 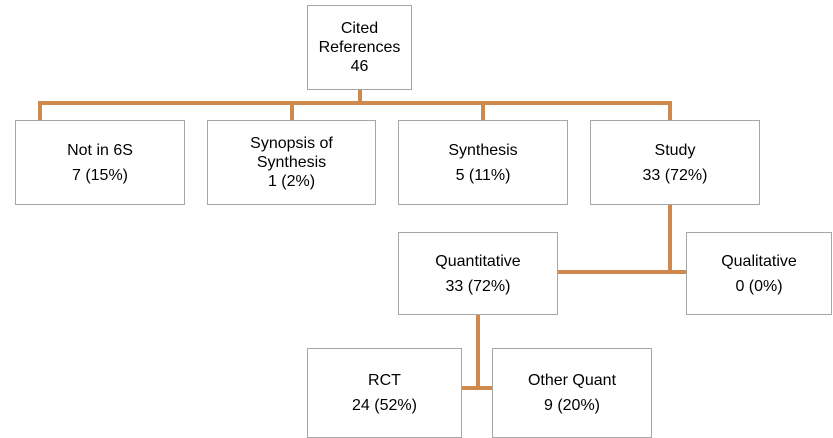 I want to click on node-text: References, so click(x=359, y=47).